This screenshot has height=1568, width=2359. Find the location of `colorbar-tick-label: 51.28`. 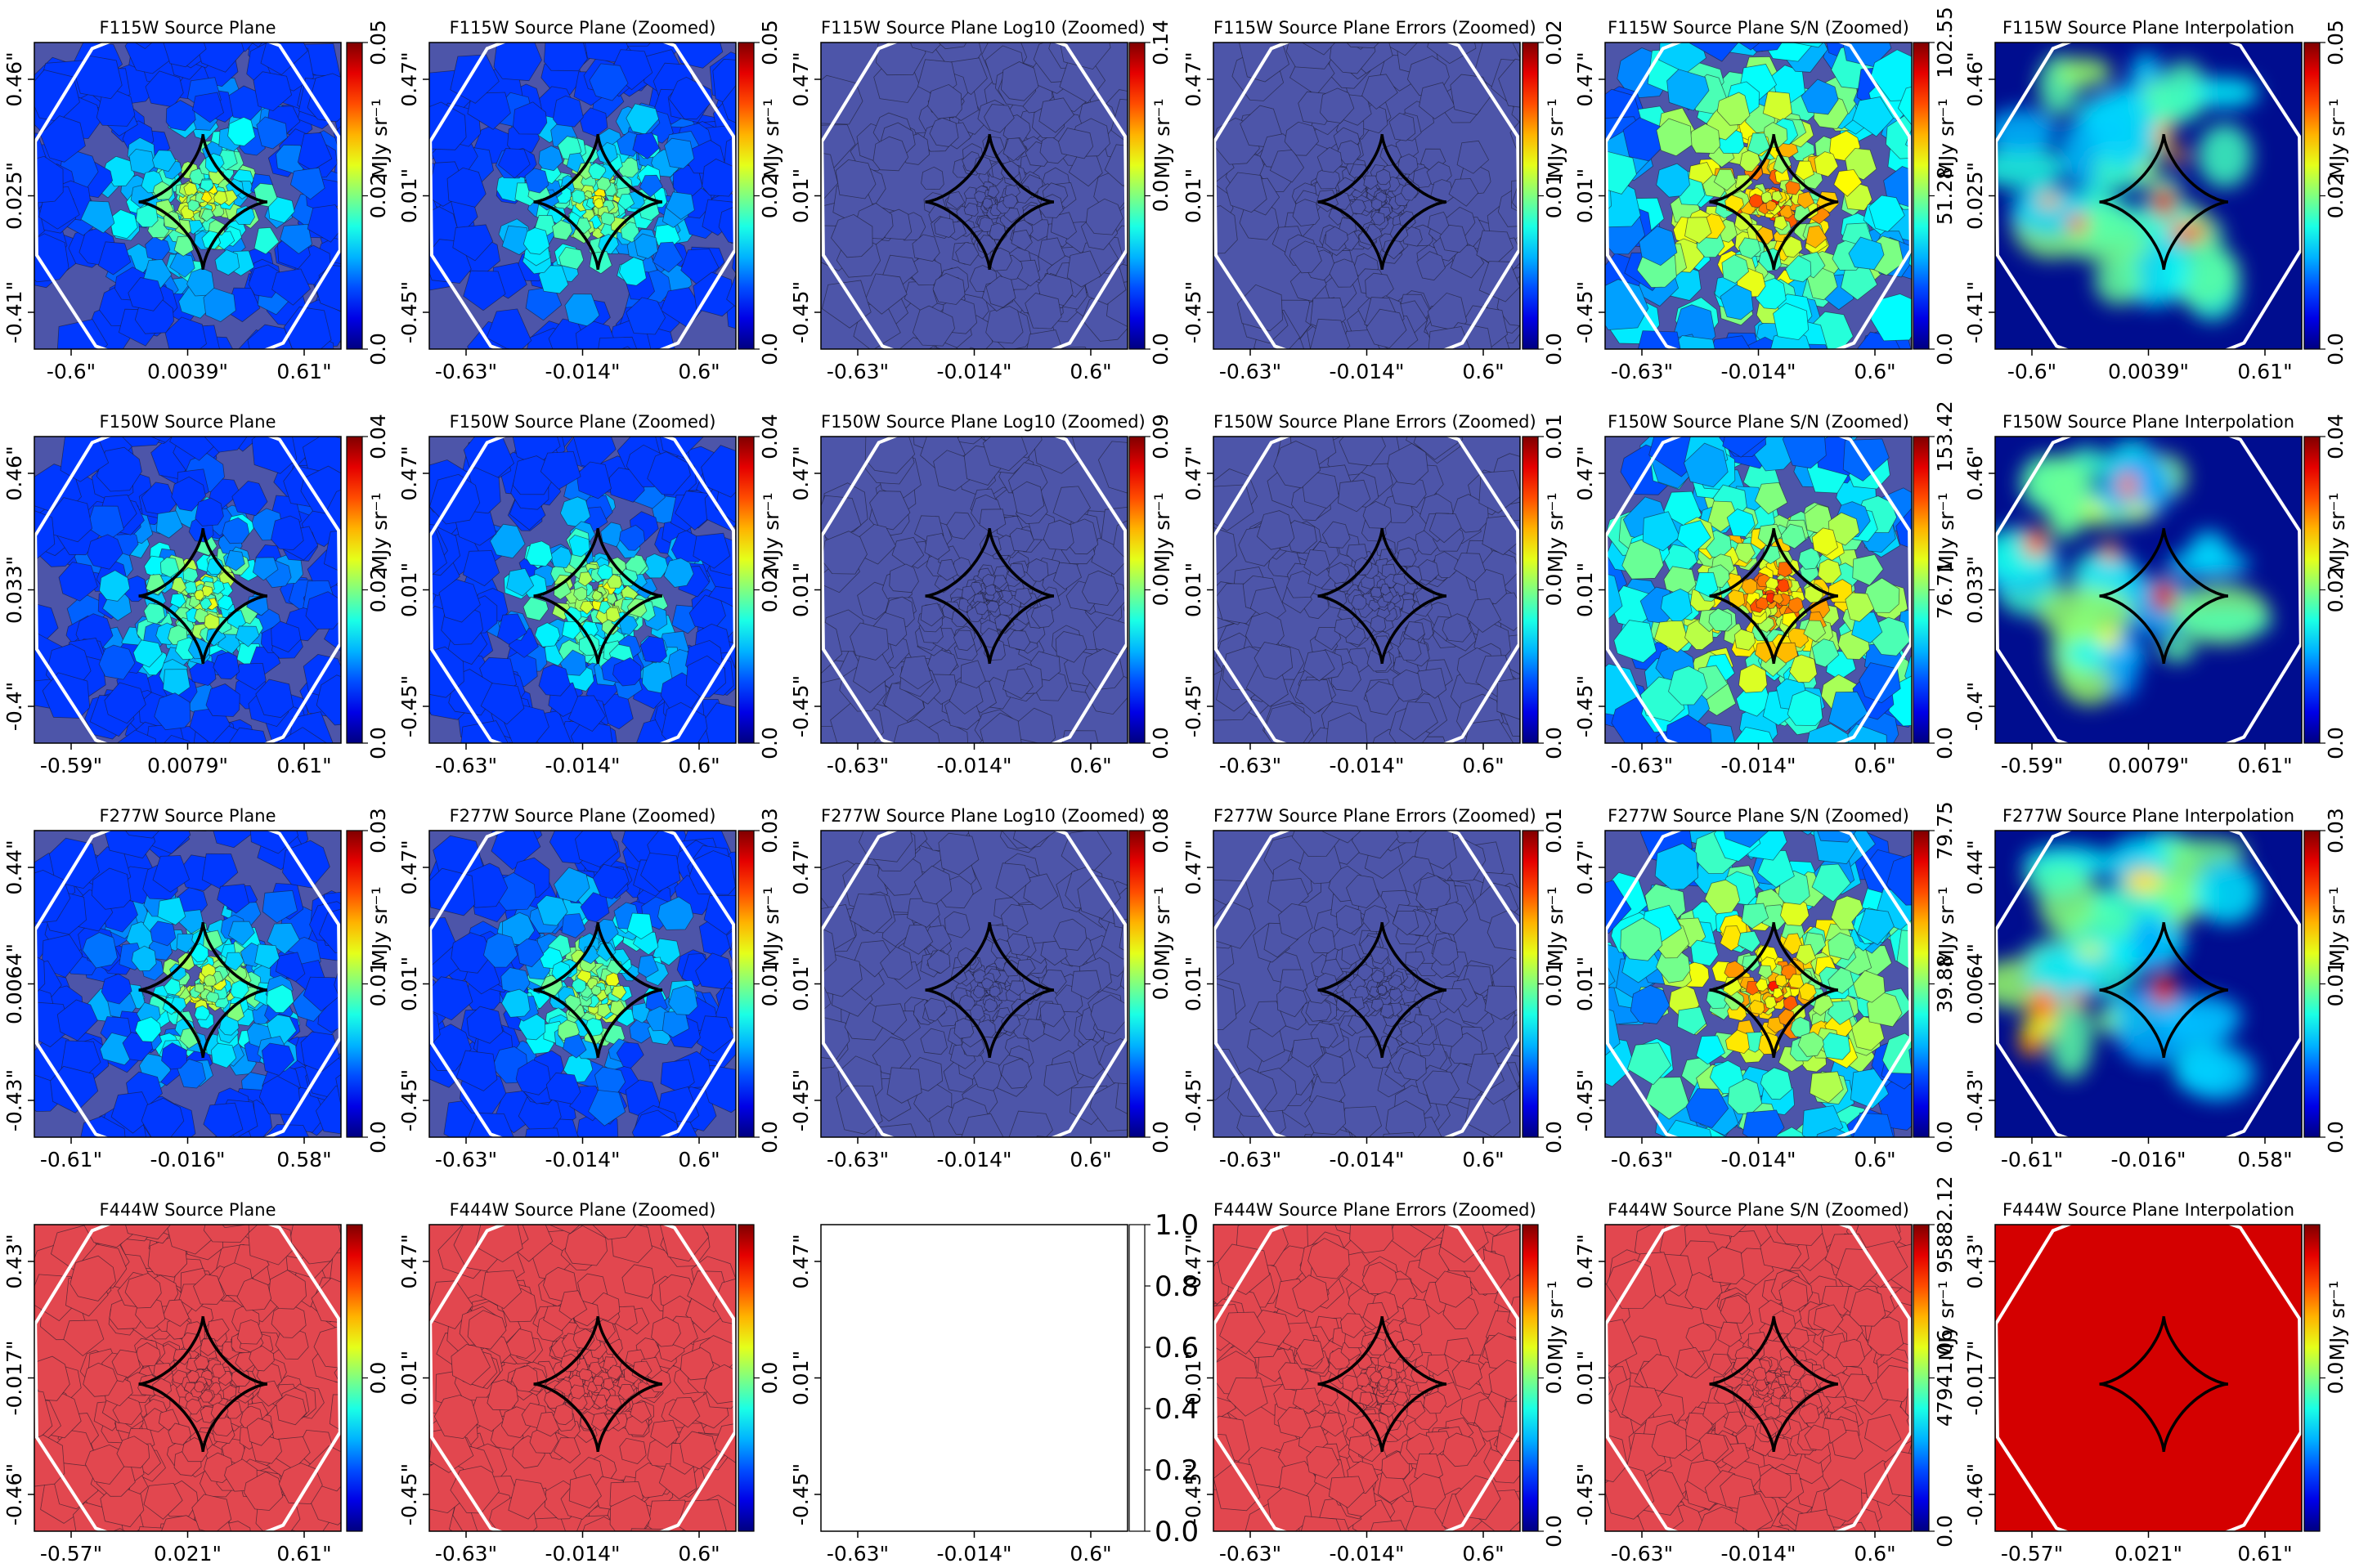

colorbar-tick-label: 51.28 is located at coordinates (1945, 197).